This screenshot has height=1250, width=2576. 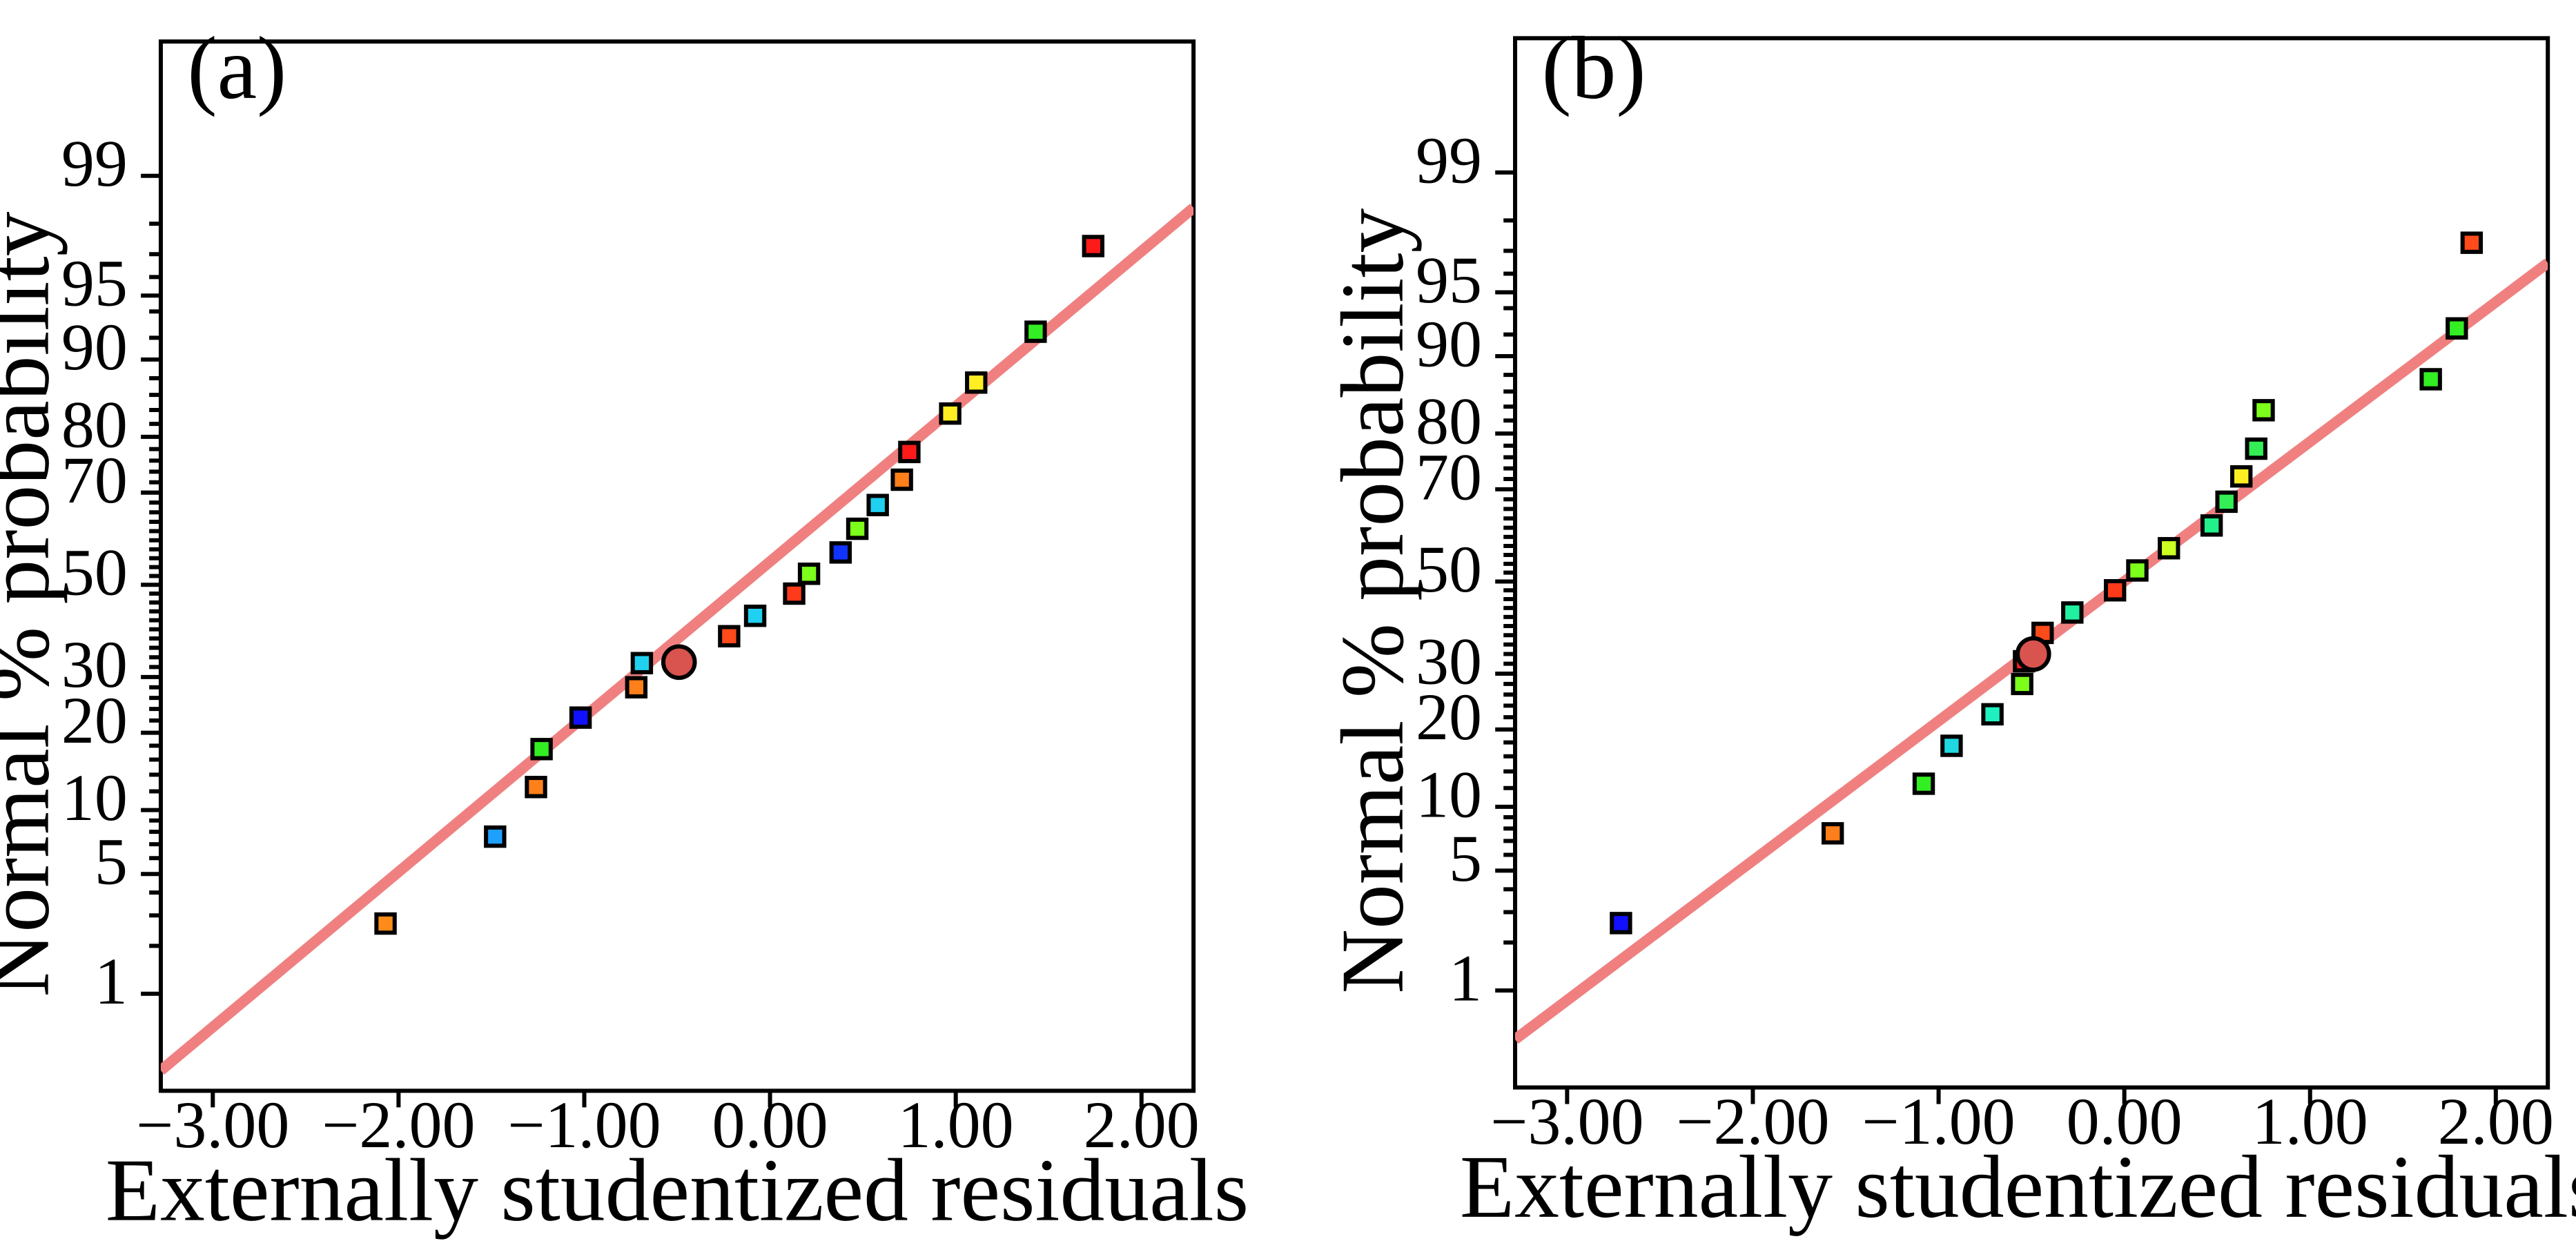 I want to click on y-axis-label-b: Normal % probability, so click(x=1373, y=601).